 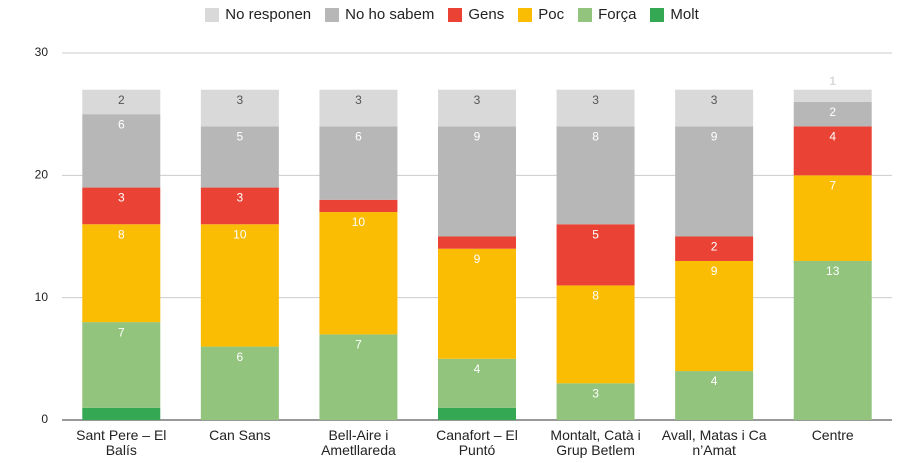 What do you see at coordinates (42, 175) in the screenshot?
I see `y-tick-label: 20` at bounding box center [42, 175].